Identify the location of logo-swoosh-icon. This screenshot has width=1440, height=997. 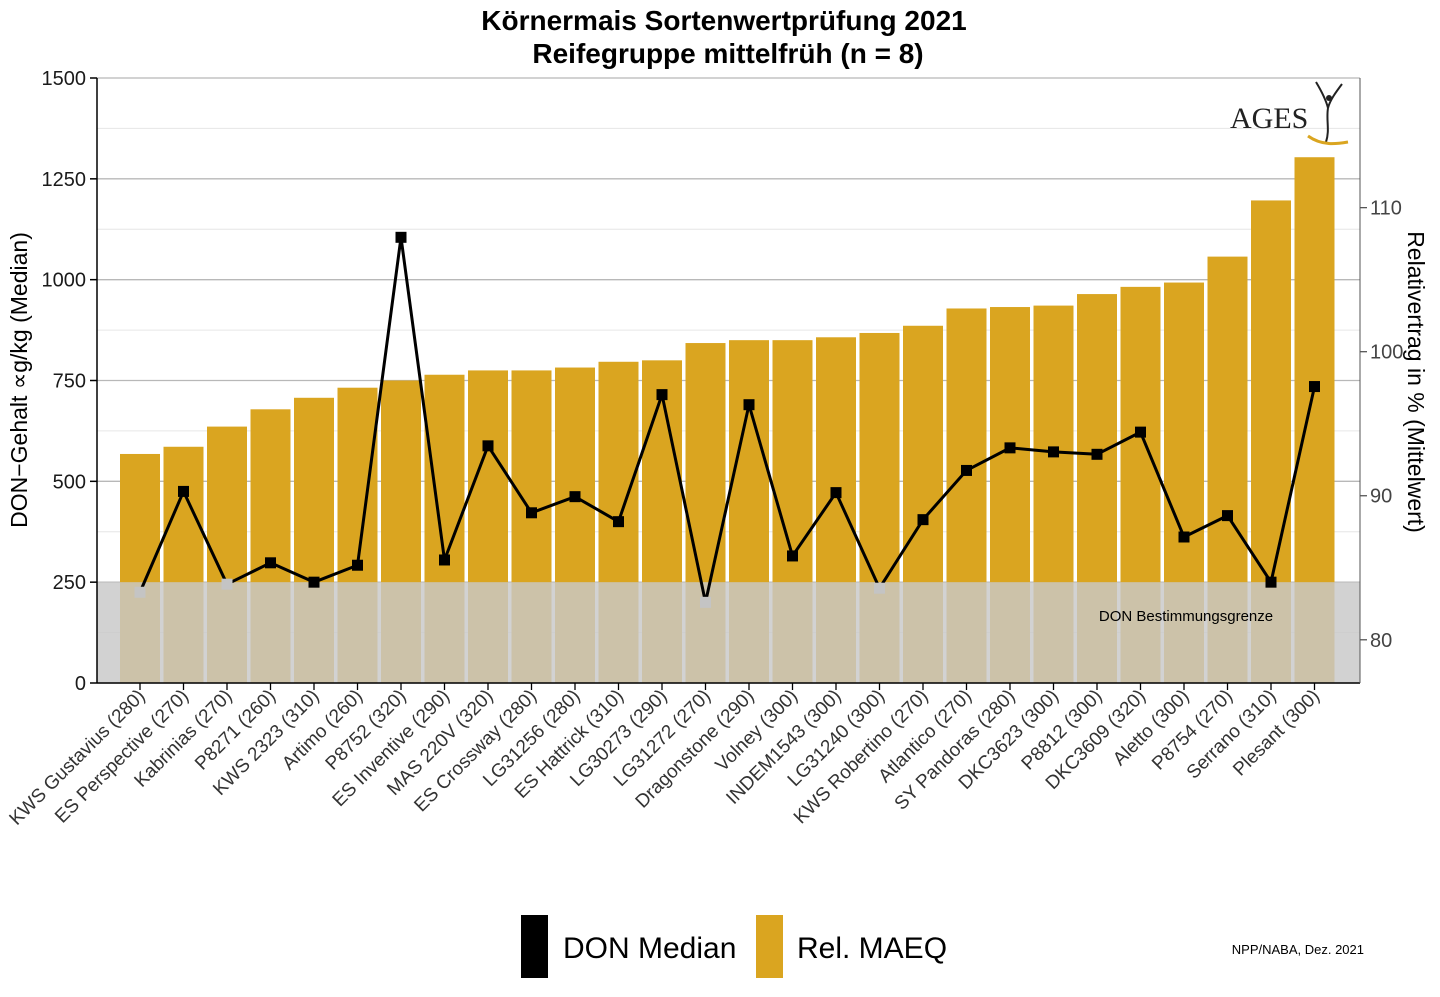
(1328, 140).